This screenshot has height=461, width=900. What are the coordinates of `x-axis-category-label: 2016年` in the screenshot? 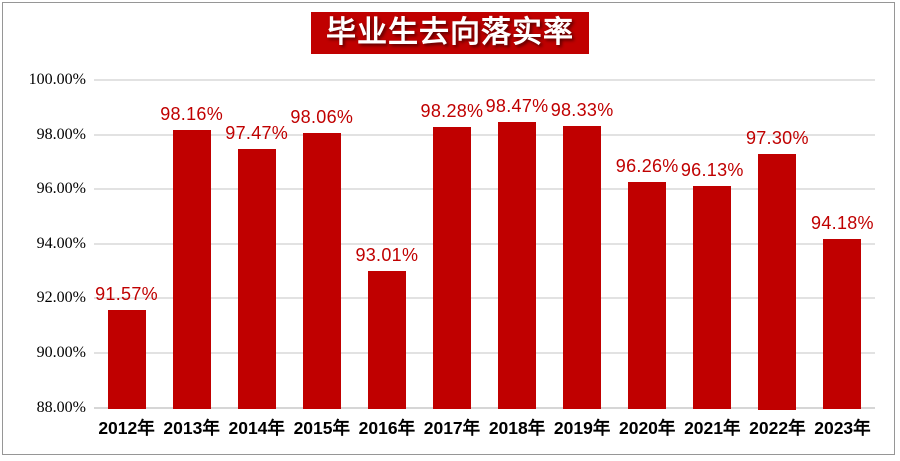 It's located at (387, 428).